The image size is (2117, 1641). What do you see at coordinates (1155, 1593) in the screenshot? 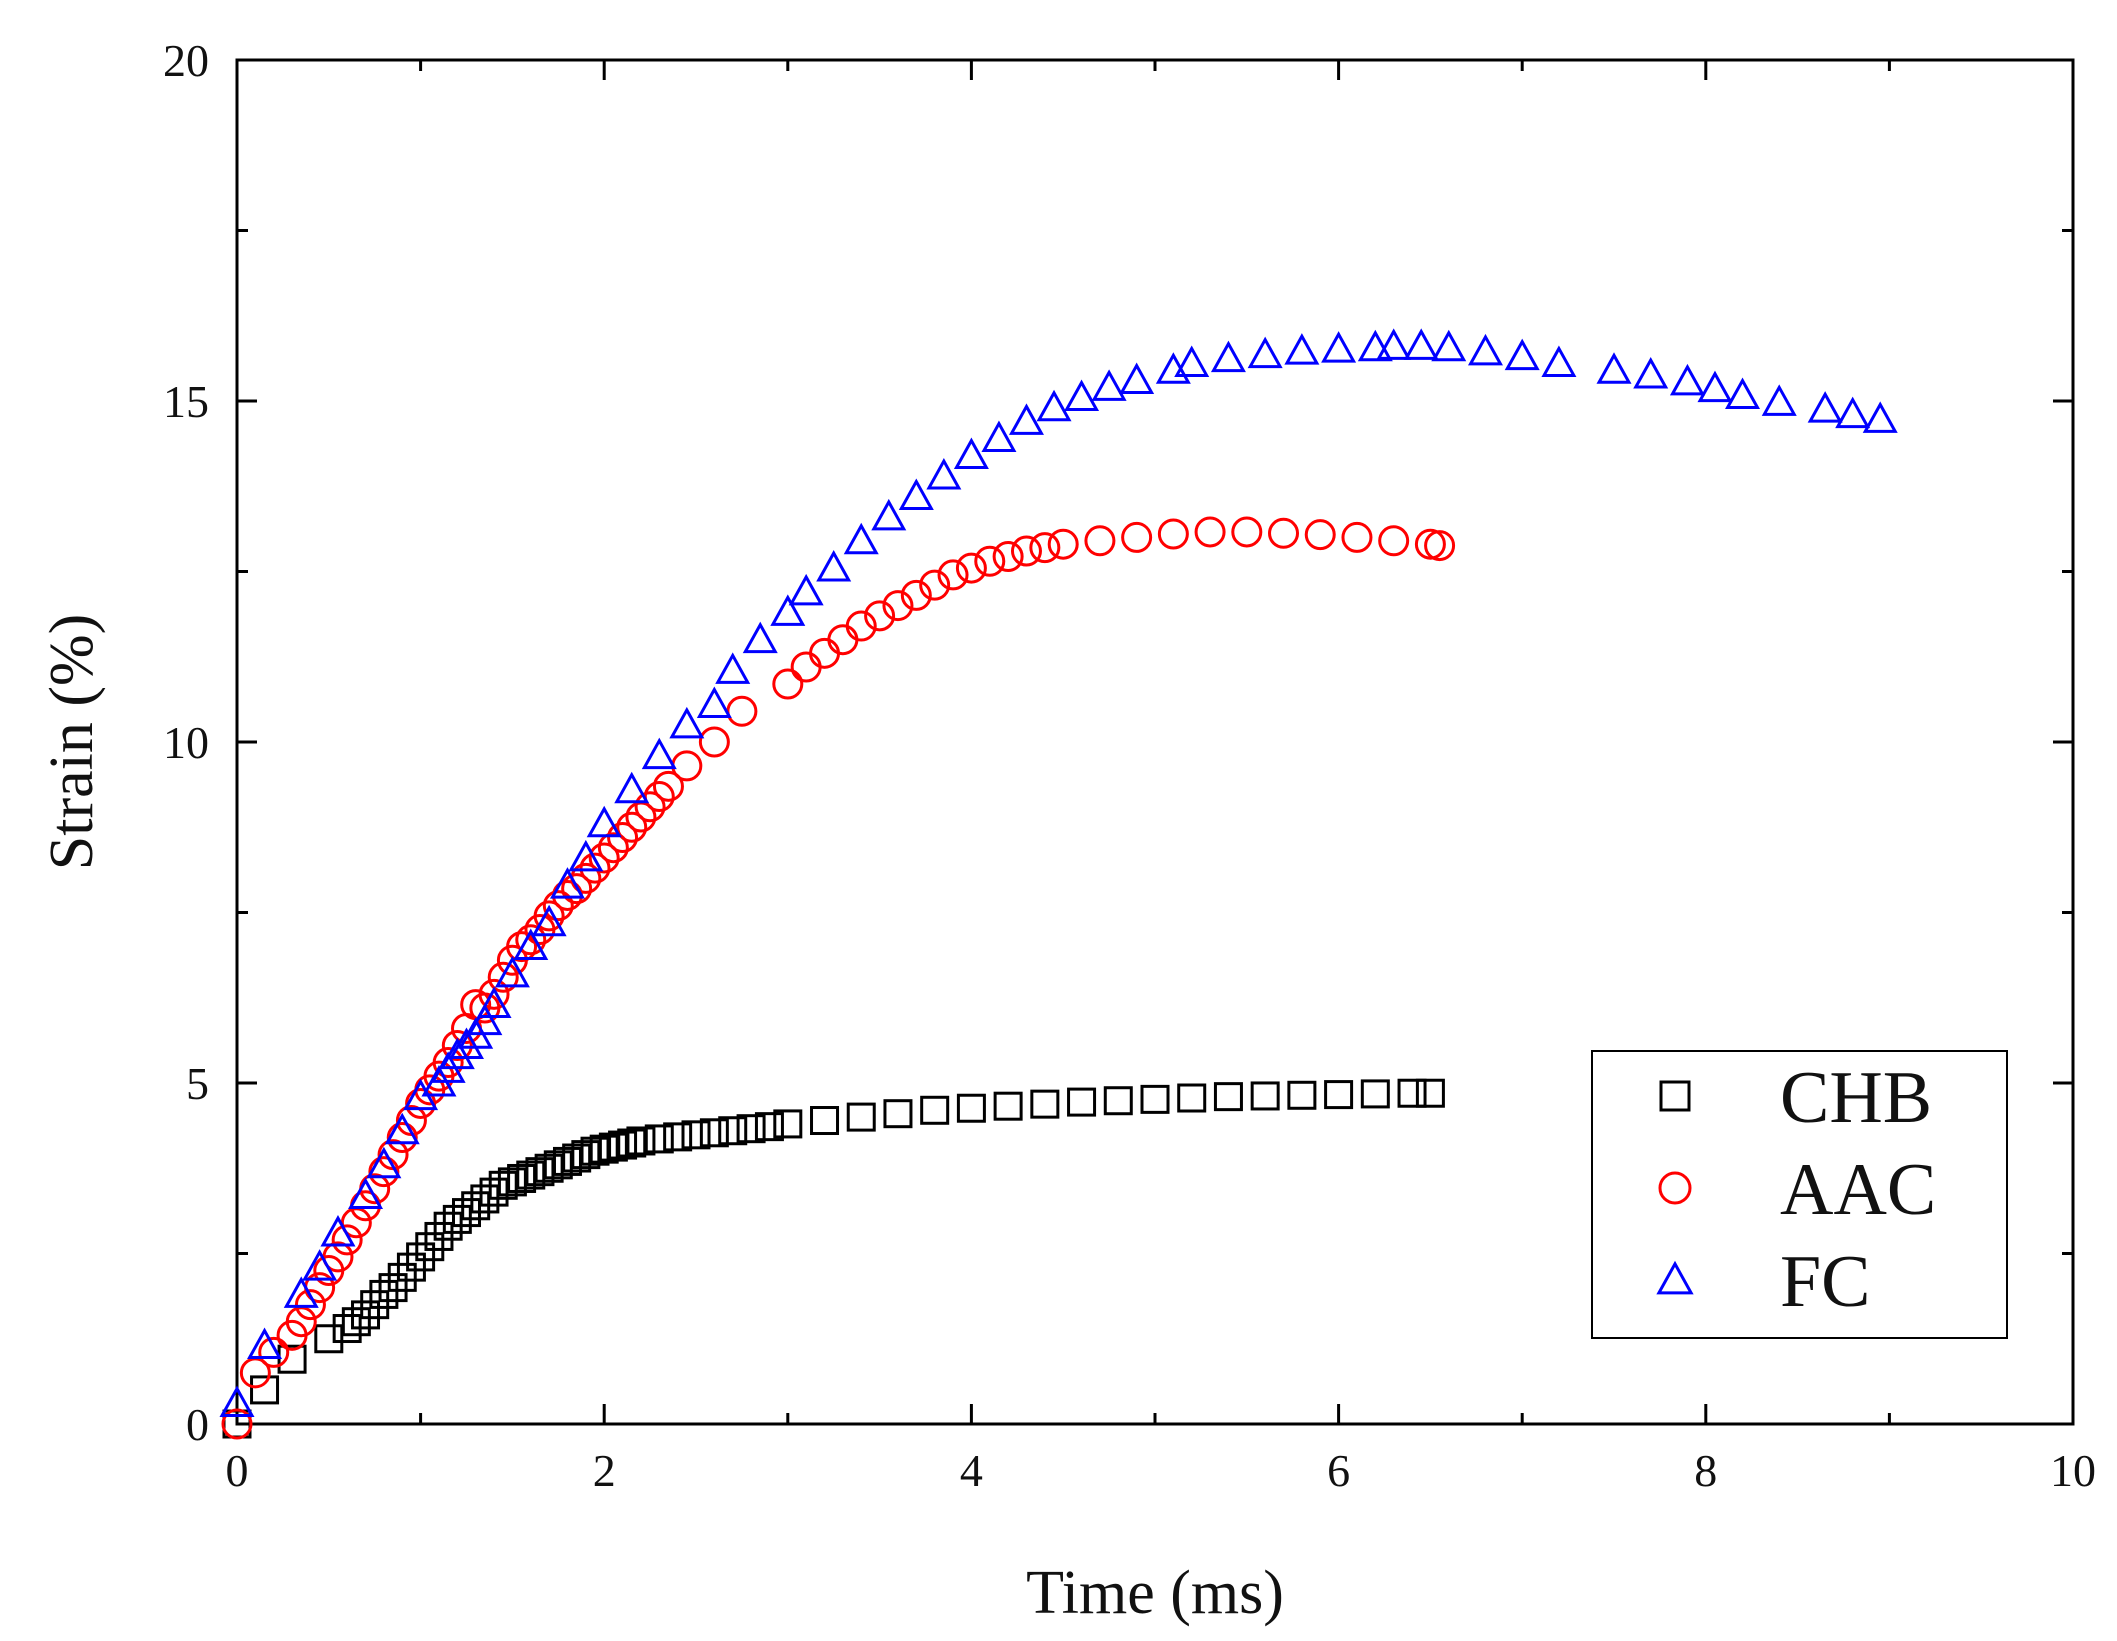
I see `x-axis-title: Time (ms)` at bounding box center [1155, 1593].